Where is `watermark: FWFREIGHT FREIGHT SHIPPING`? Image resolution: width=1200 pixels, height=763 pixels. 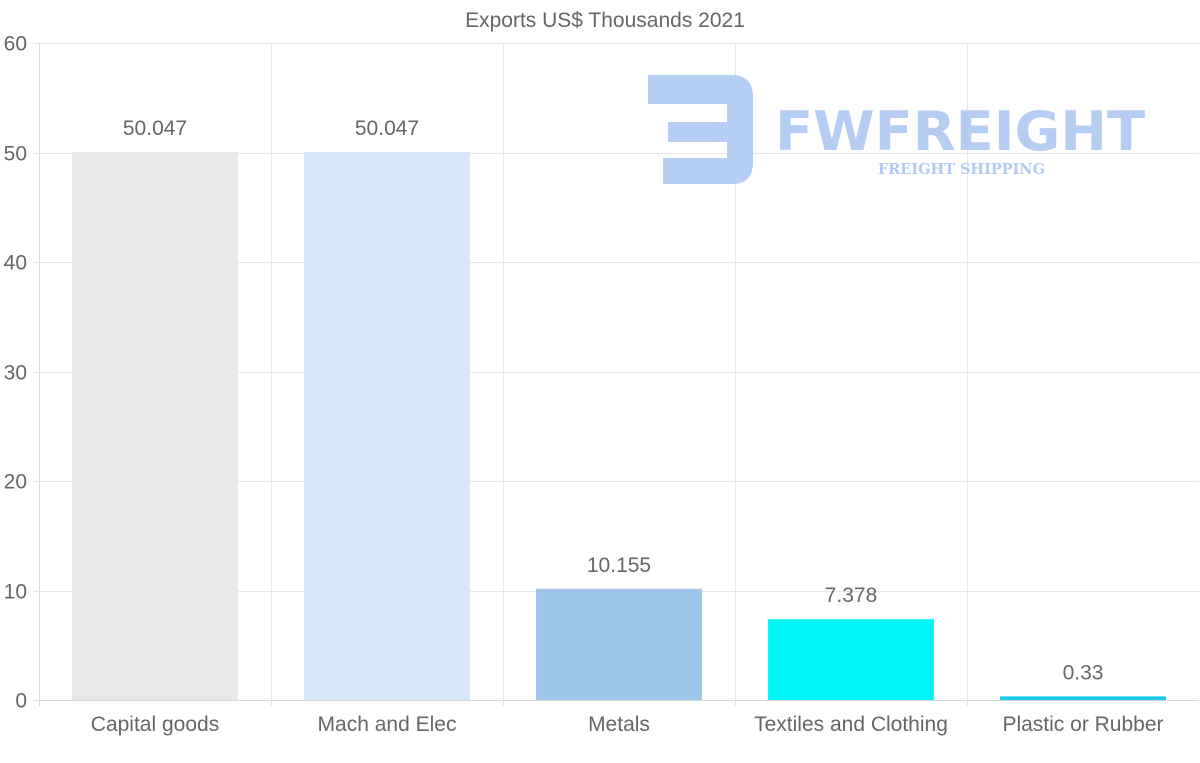 watermark: FWFREIGHT FREIGHT SHIPPING is located at coordinates (896, 129).